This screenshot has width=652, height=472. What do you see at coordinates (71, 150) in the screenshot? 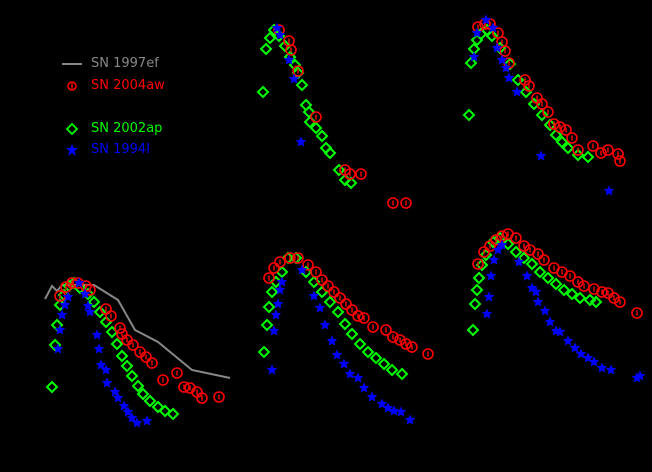
I see `star-marker-icon` at bounding box center [71, 150].